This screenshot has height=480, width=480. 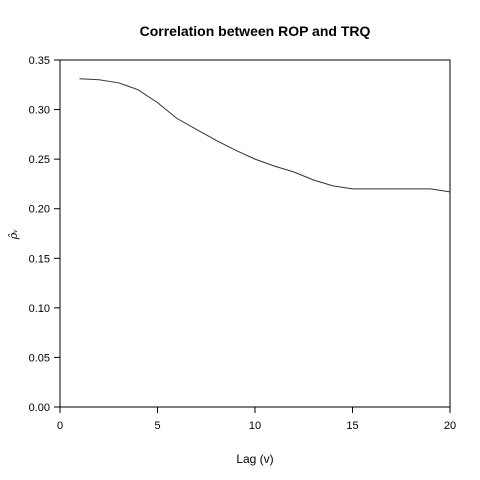 I want to click on chart-title: Correlation between ROP and TRQ, so click(x=255, y=31).